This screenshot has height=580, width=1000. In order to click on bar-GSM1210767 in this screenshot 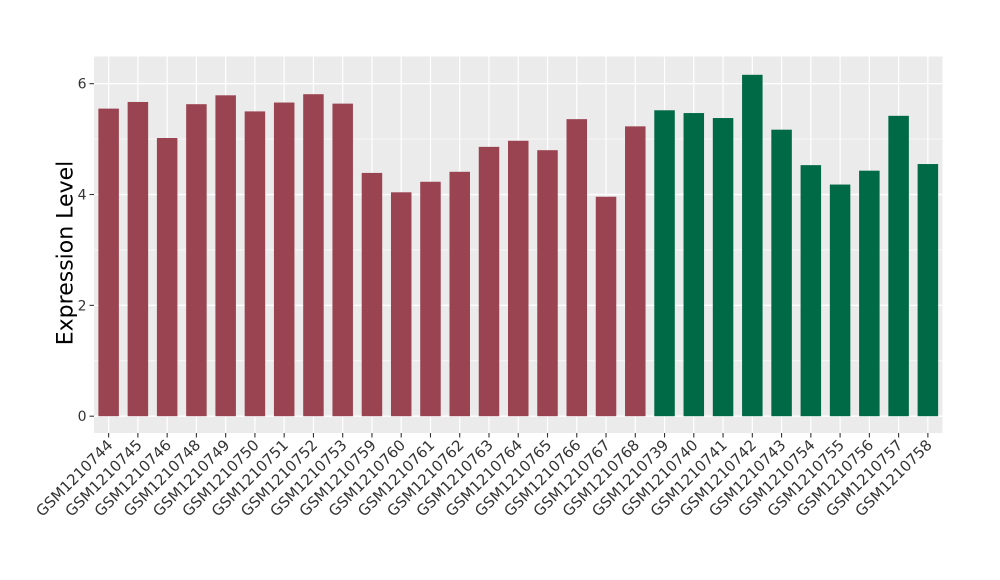, I will do `click(606, 306)`.